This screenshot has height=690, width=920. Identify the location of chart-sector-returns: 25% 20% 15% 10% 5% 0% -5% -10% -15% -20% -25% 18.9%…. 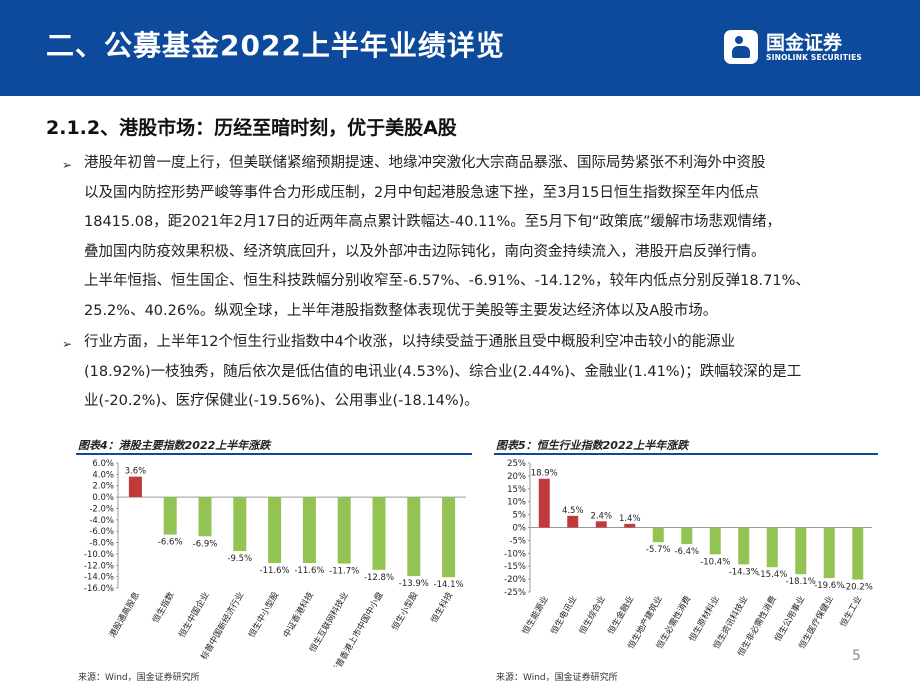
(688, 558).